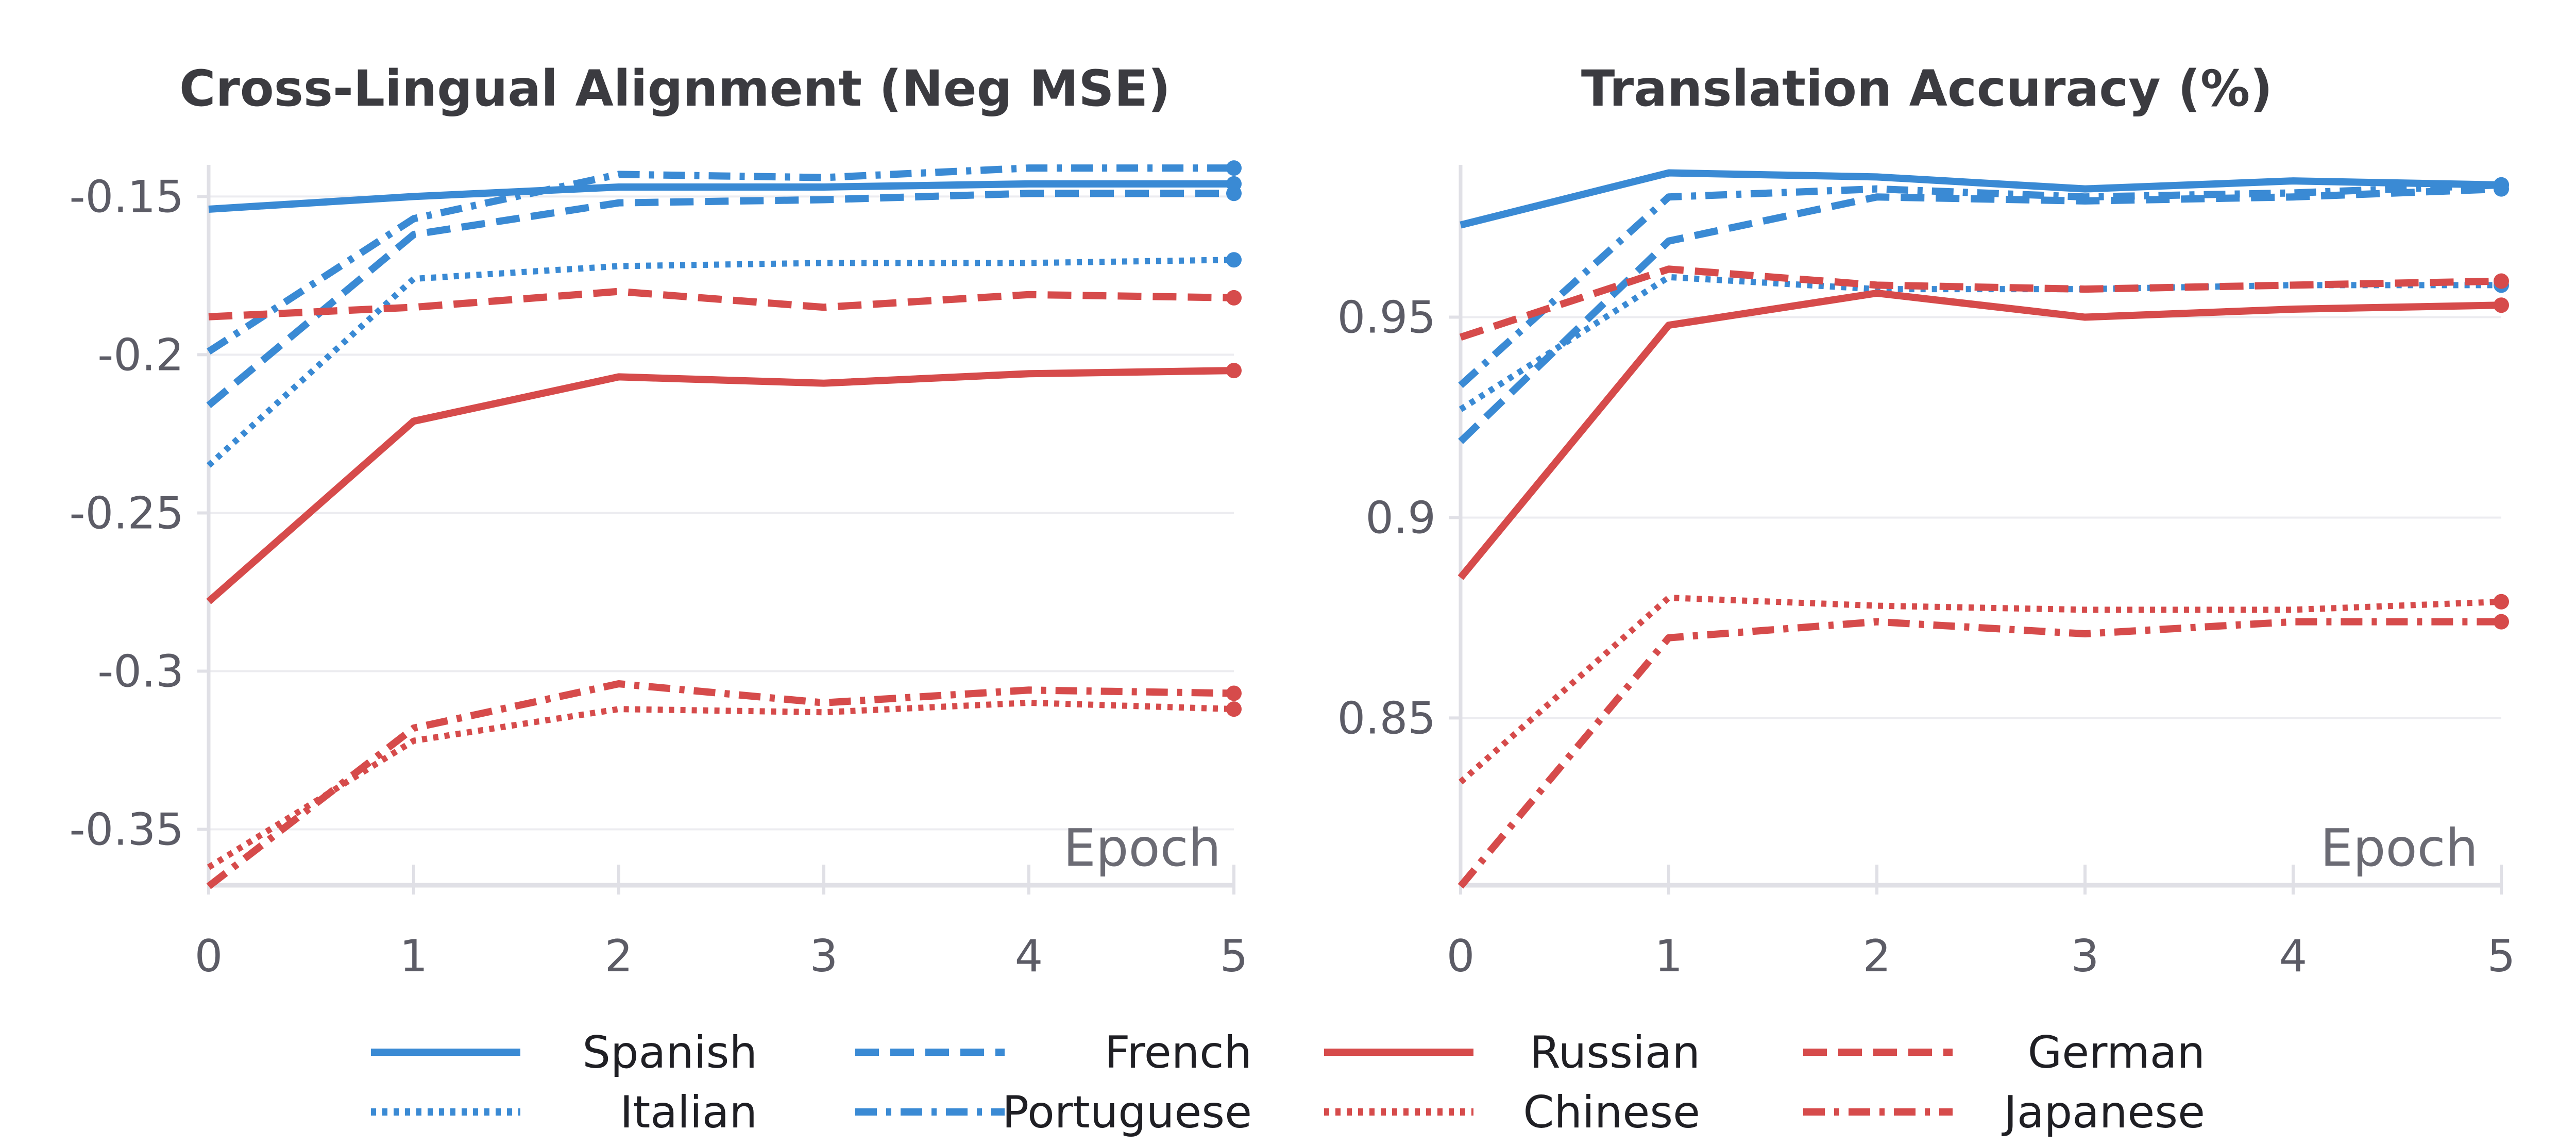  Describe the element at coordinates (1386, 318) in the screenshot. I see `y-tick-label: 0.95` at that location.